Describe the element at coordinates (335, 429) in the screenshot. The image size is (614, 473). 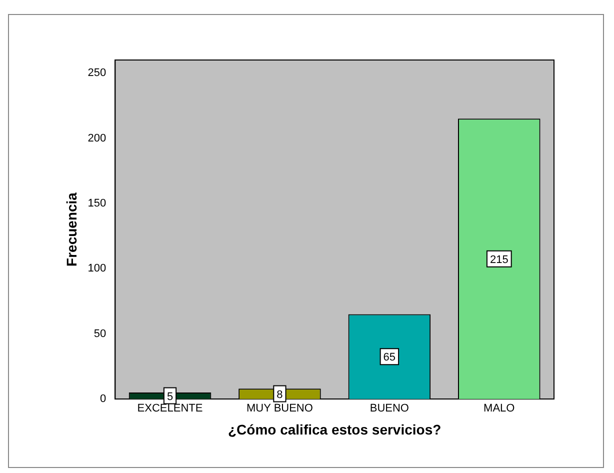
I see `x-axis-title: ¿Cómo califica estos servicios?` at that location.